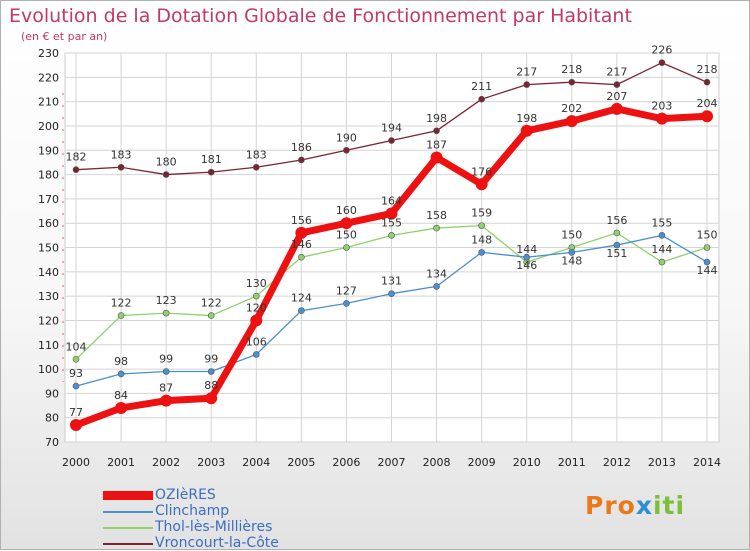  I want to click on data-label: 120, so click(256, 307).